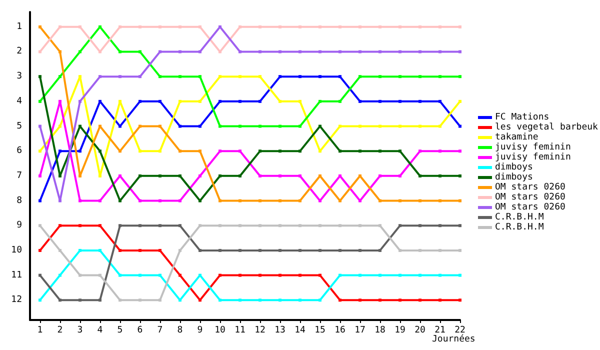 This screenshot has height=350, width=600. I want to click on y-tick-label: 3, so click(19, 77).